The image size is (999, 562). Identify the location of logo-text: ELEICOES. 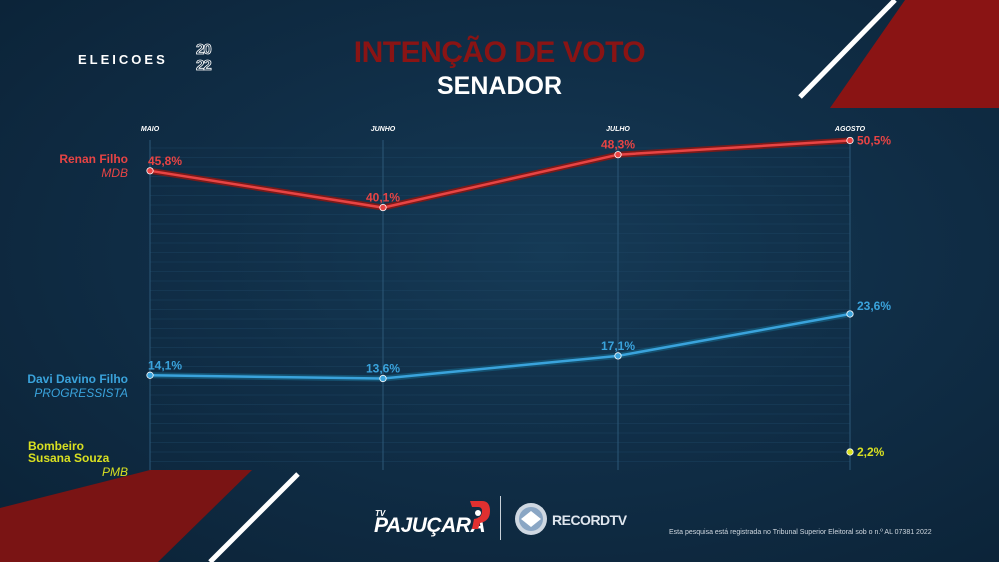
(123, 59).